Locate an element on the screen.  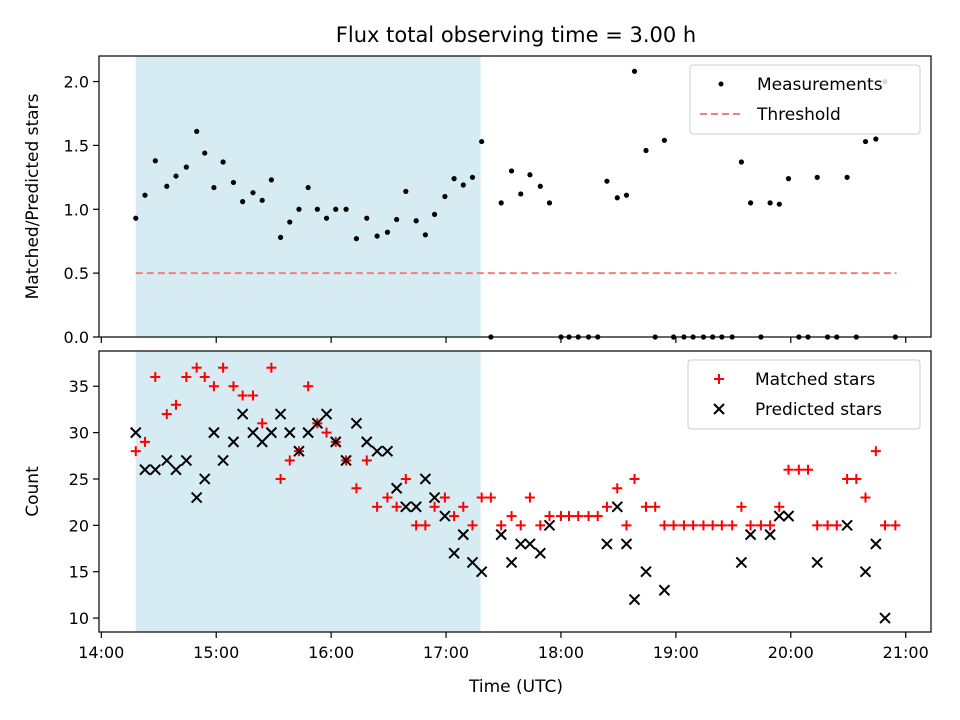
legend: Matched stars Predicted stars is located at coordinates (804, 394).